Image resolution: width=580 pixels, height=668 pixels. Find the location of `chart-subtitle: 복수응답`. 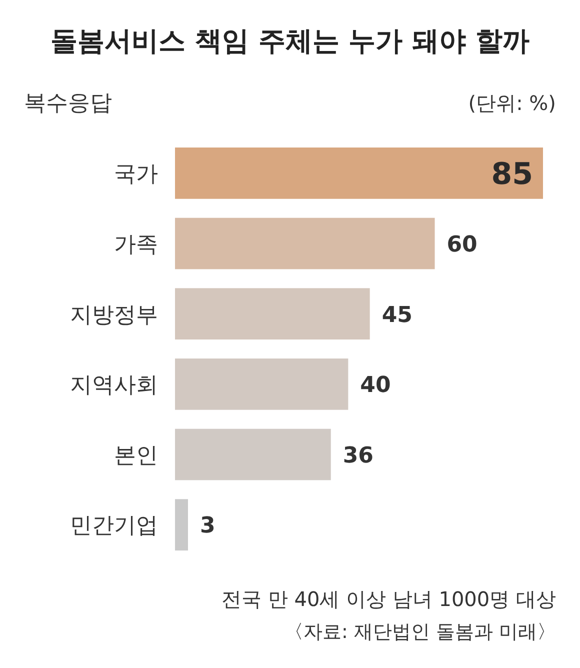

chart-subtitle: 복수응답 is located at coordinates (68, 103).